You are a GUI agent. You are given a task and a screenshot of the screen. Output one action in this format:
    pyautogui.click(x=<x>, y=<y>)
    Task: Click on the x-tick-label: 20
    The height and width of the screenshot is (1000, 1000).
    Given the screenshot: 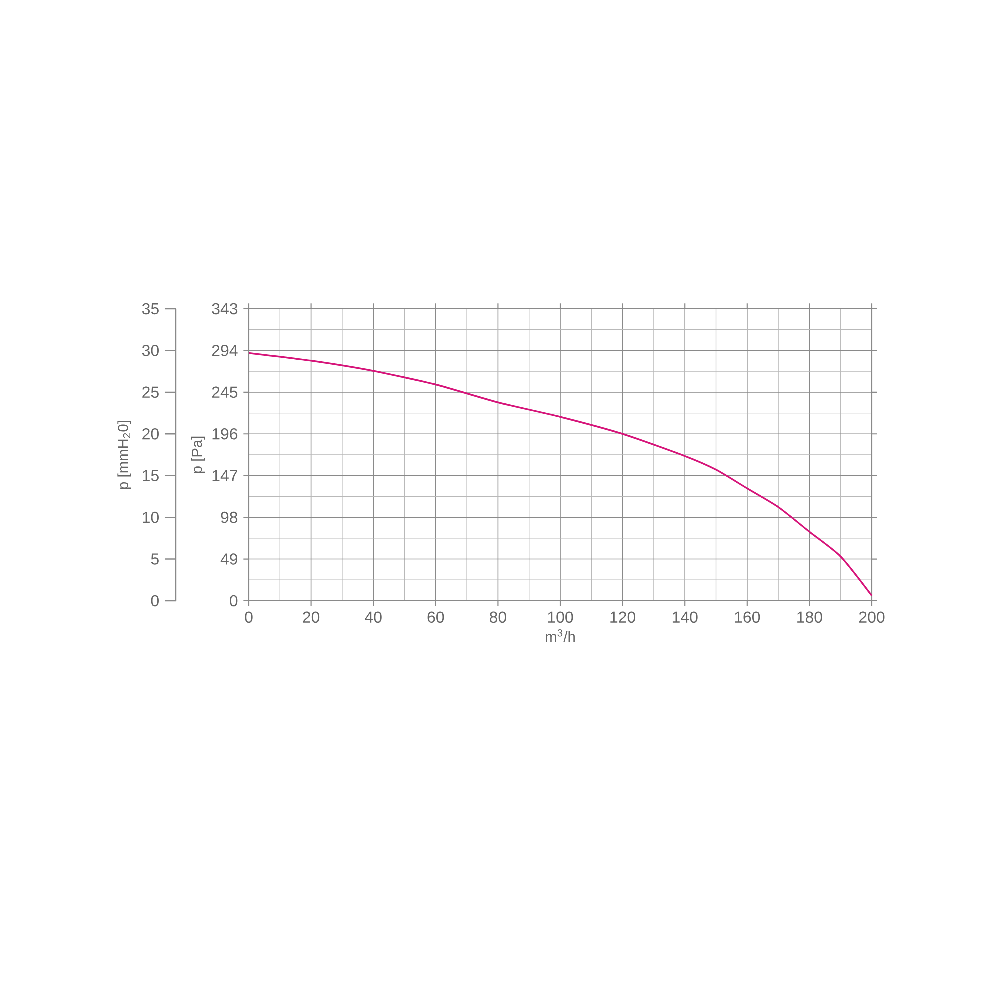 What is the action you would take?
    pyautogui.click(x=311, y=618)
    